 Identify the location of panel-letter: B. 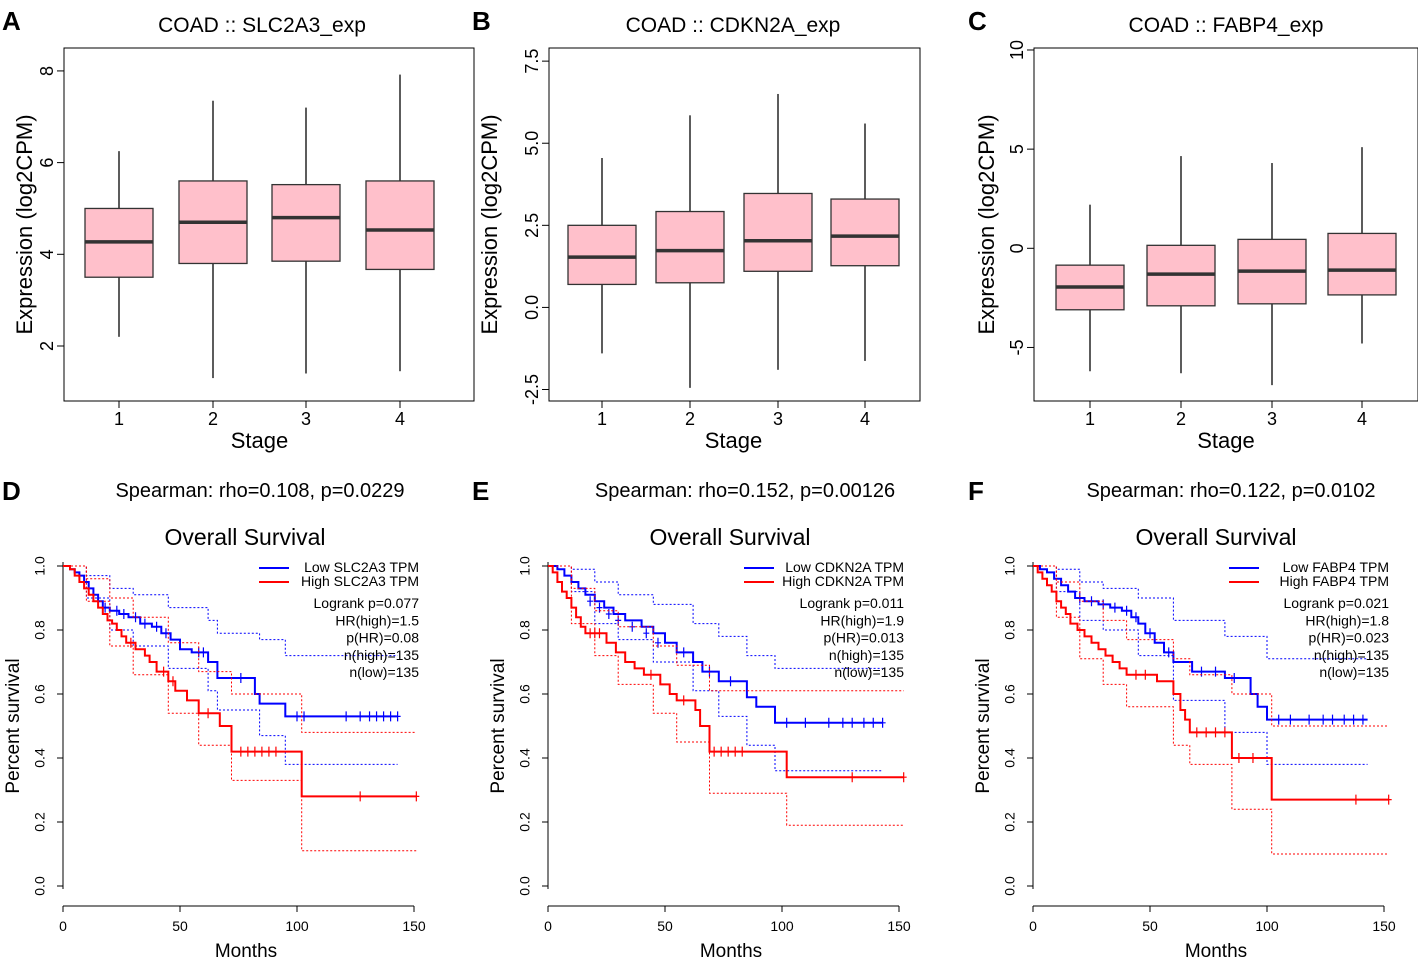
(481, 21).